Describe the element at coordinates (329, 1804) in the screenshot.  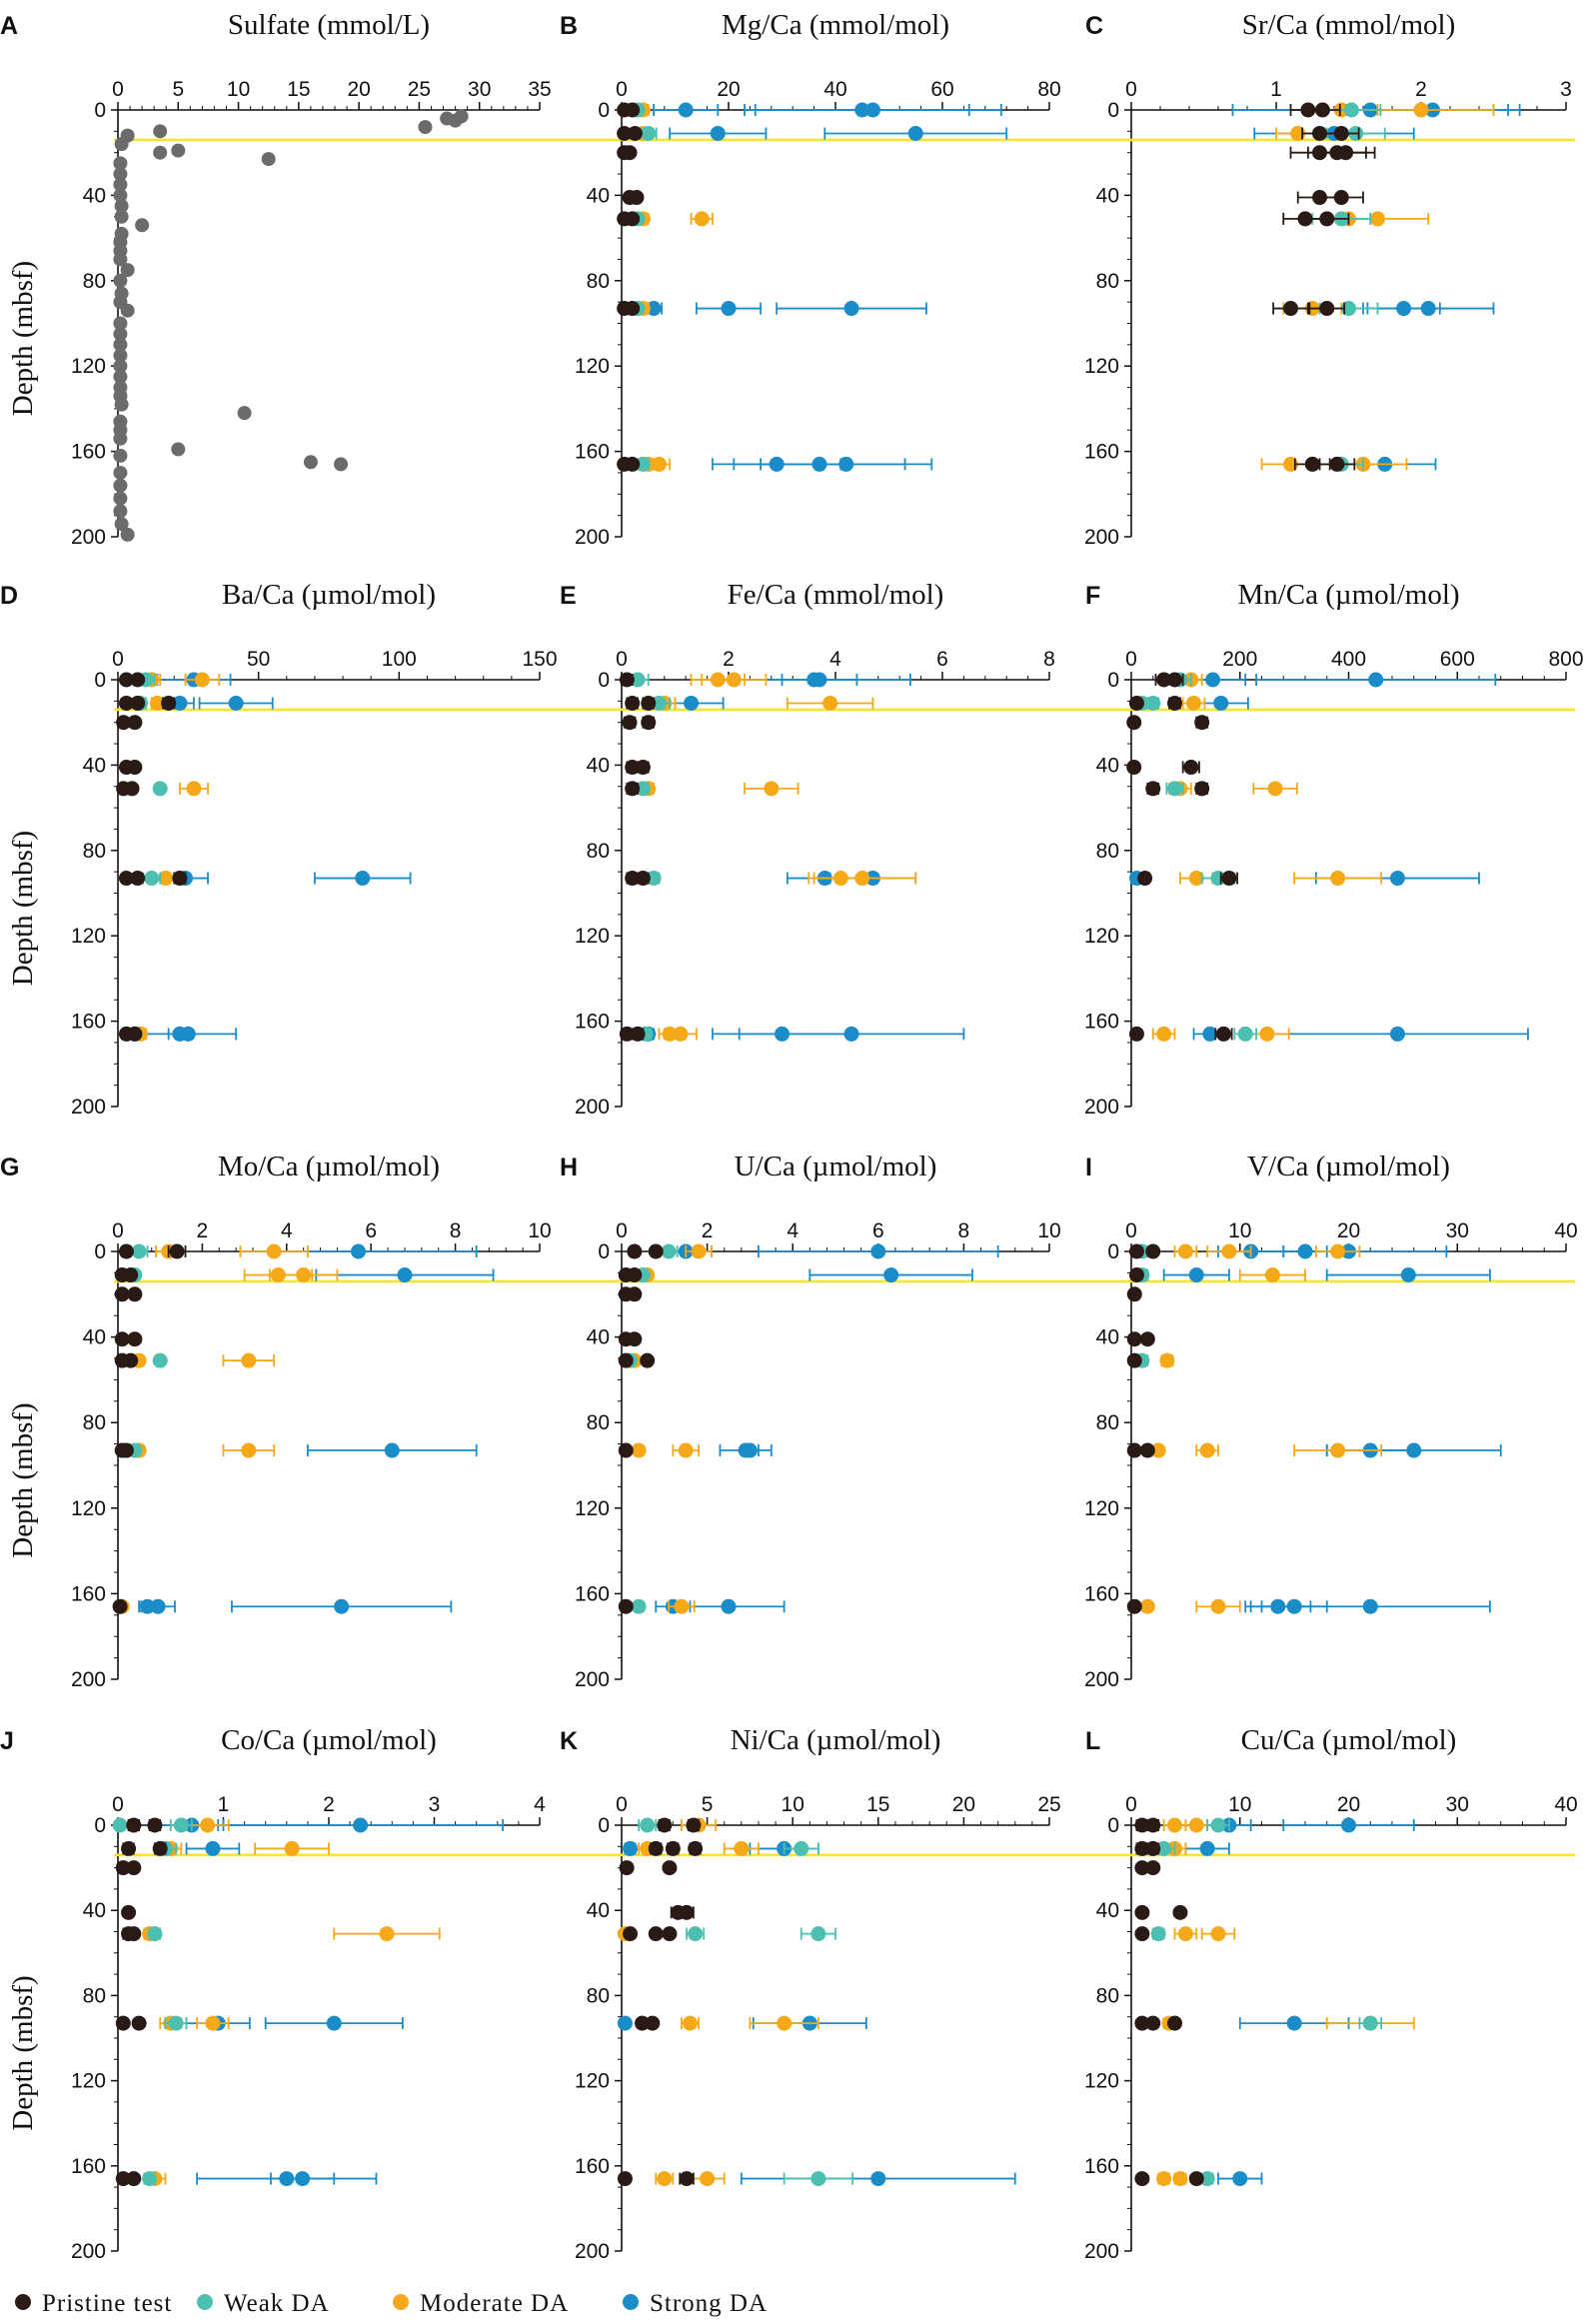
I see `x-tick-label: 2` at that location.